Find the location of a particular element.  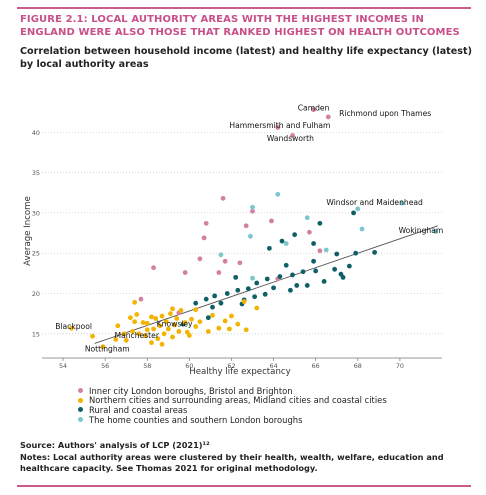

x-tick-label: 70 is located at coordinates (400, 366).